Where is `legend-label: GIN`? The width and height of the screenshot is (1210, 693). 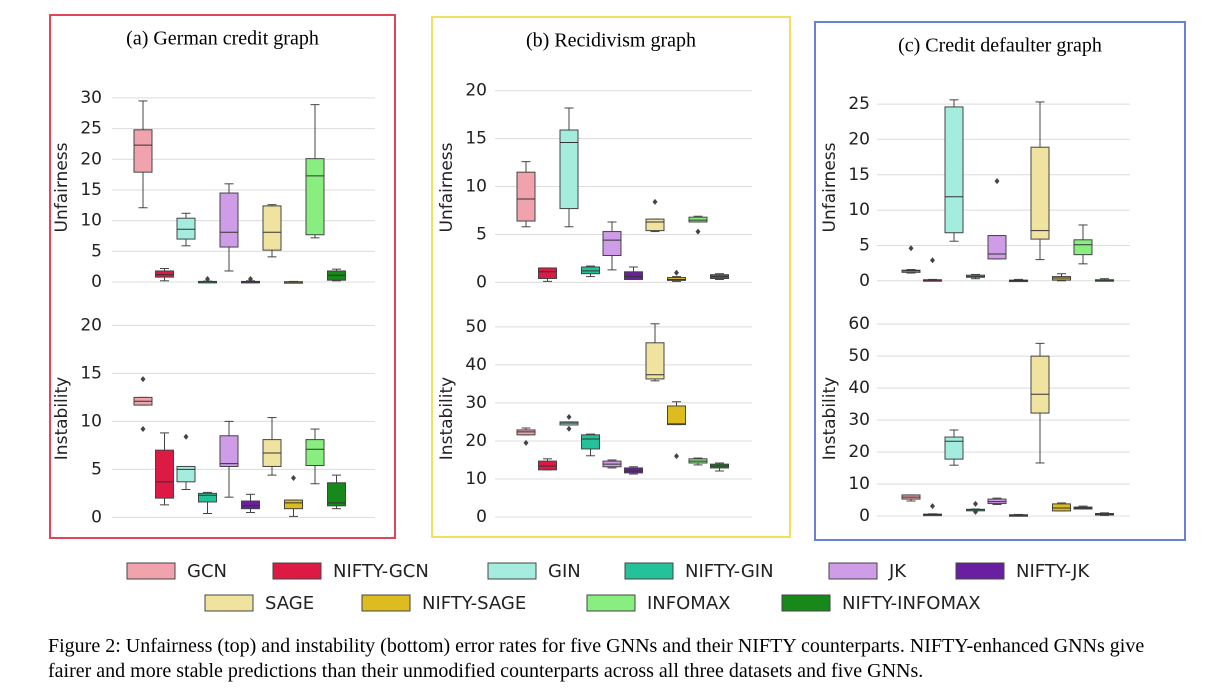 legend-label: GIN is located at coordinates (564, 571).